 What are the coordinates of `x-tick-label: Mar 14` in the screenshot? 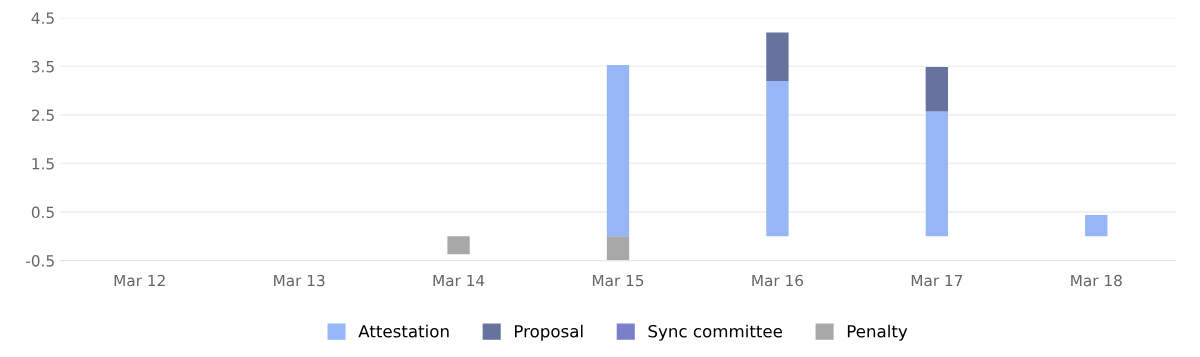 It's located at (459, 280).